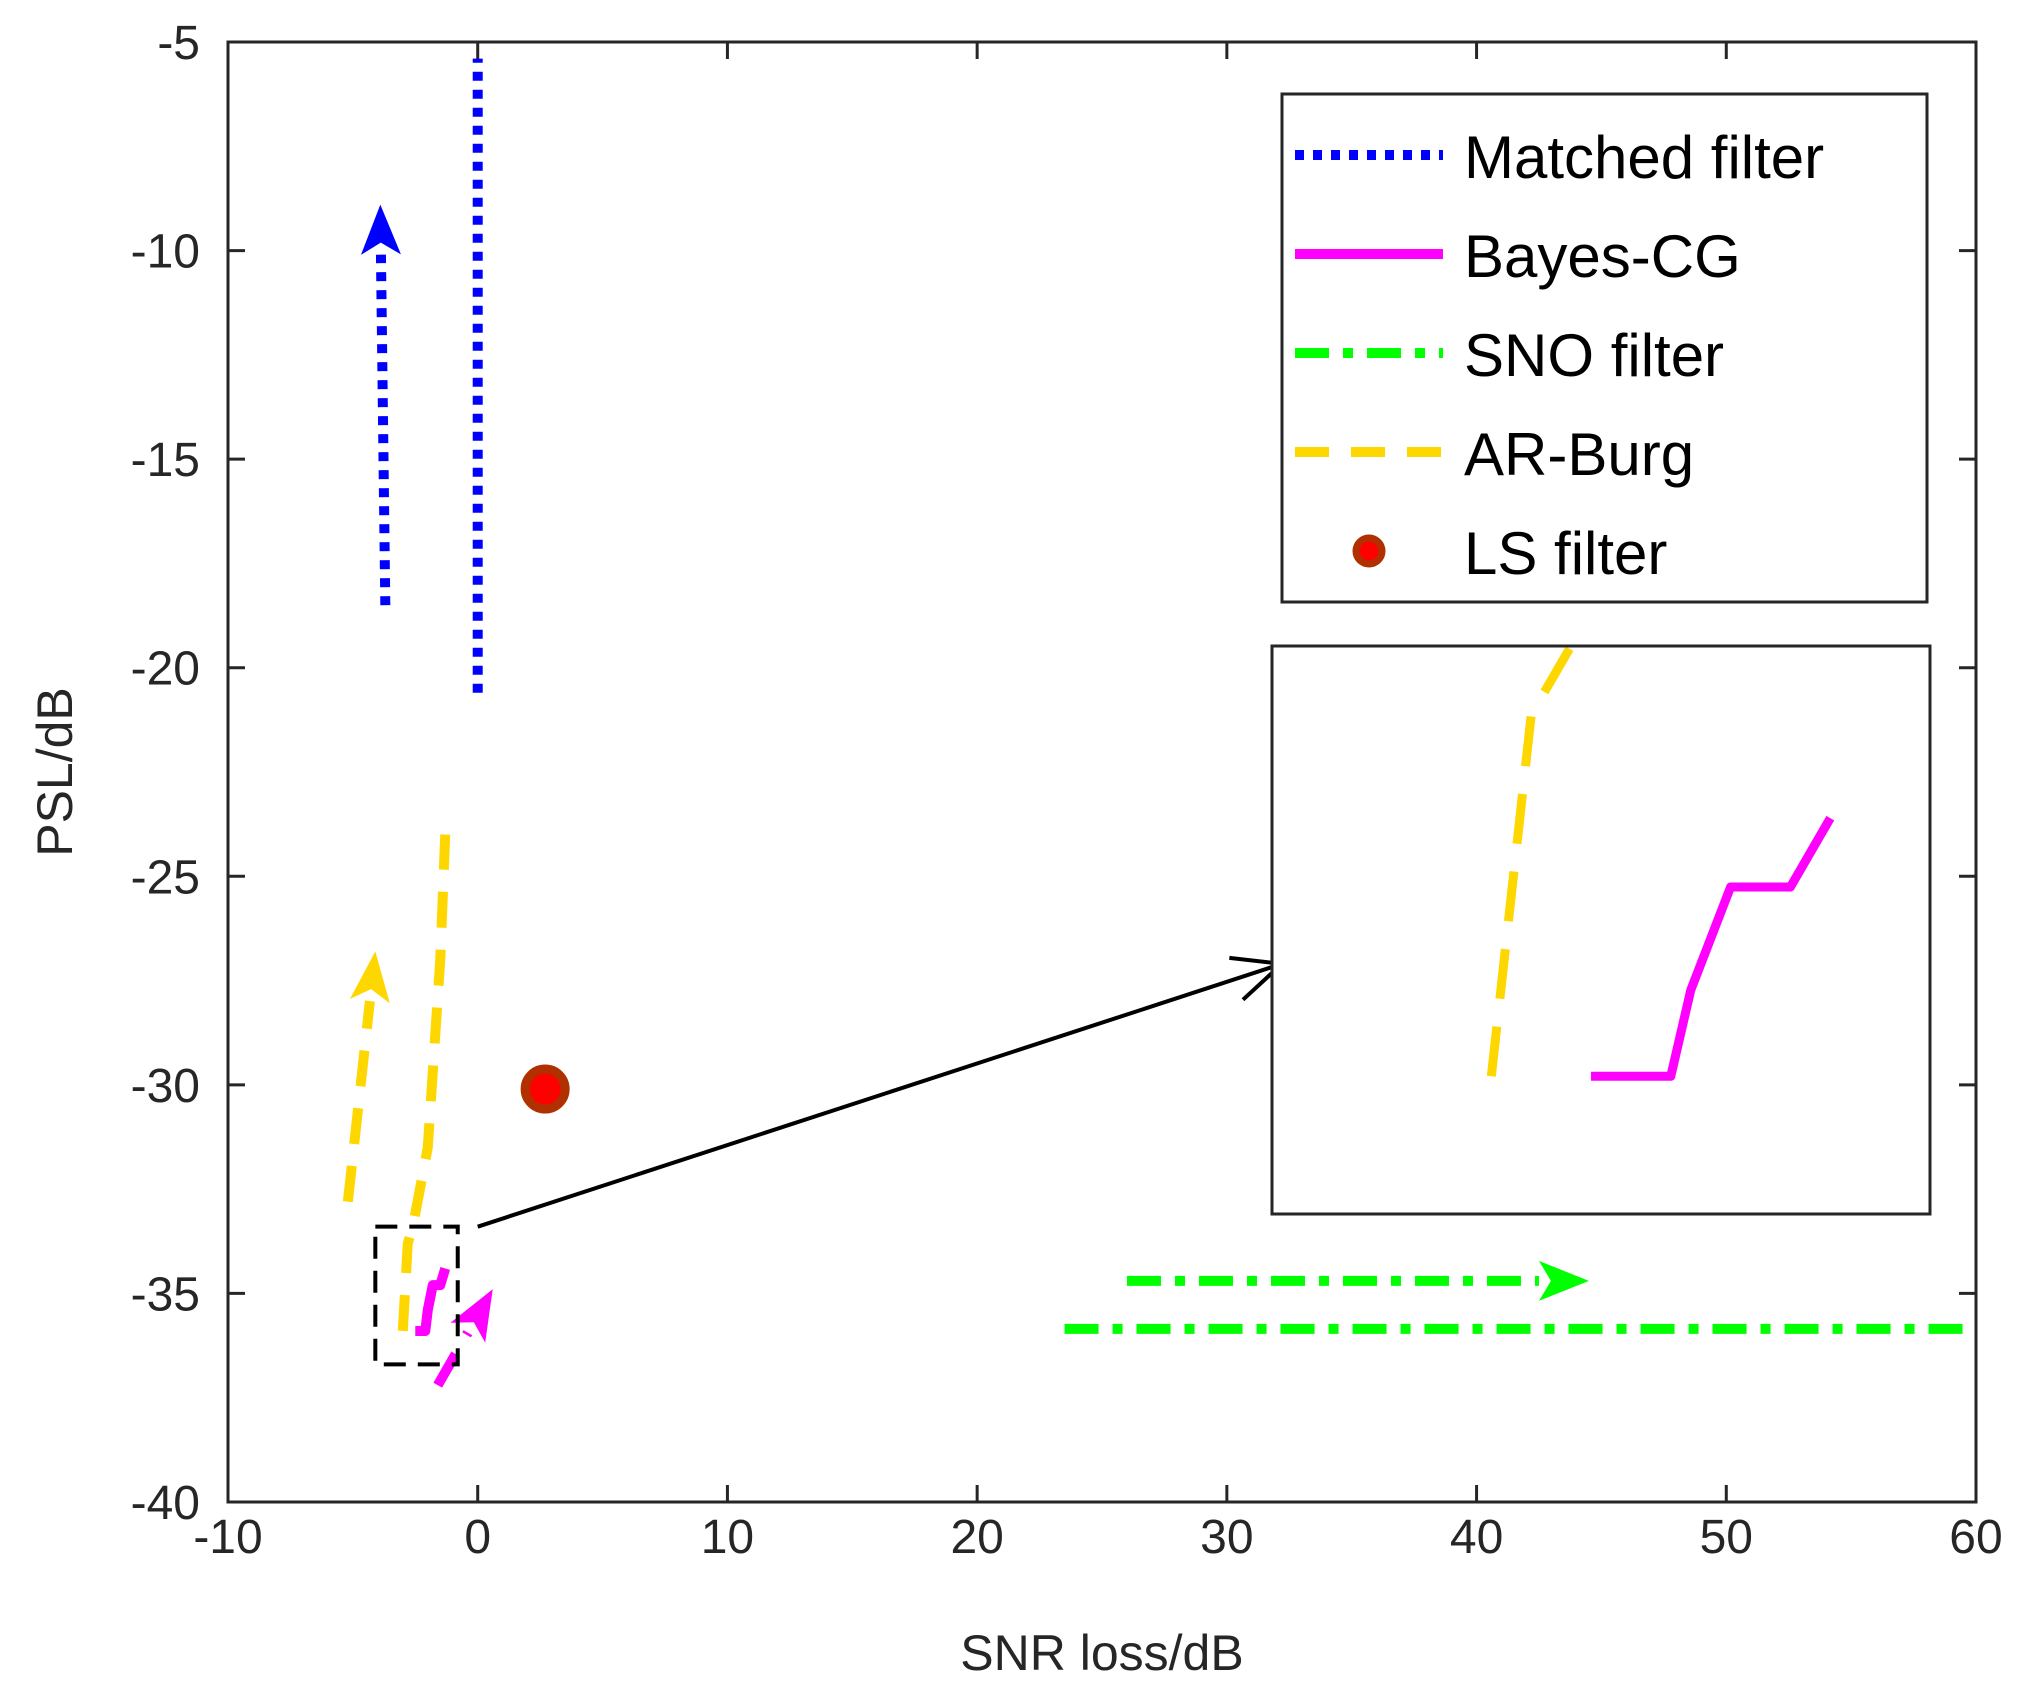  I want to click on y-tick-label: -5, so click(178, 43).